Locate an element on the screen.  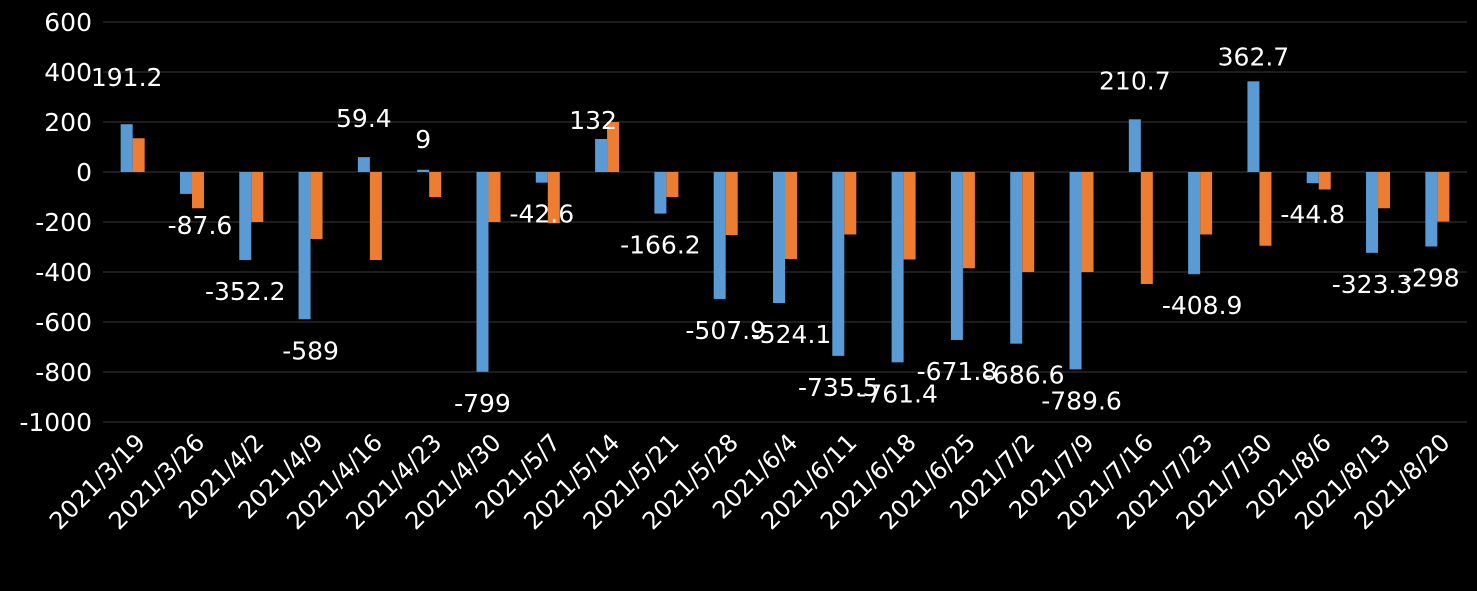
y-tick-label: 400 is located at coordinates (68, 72).